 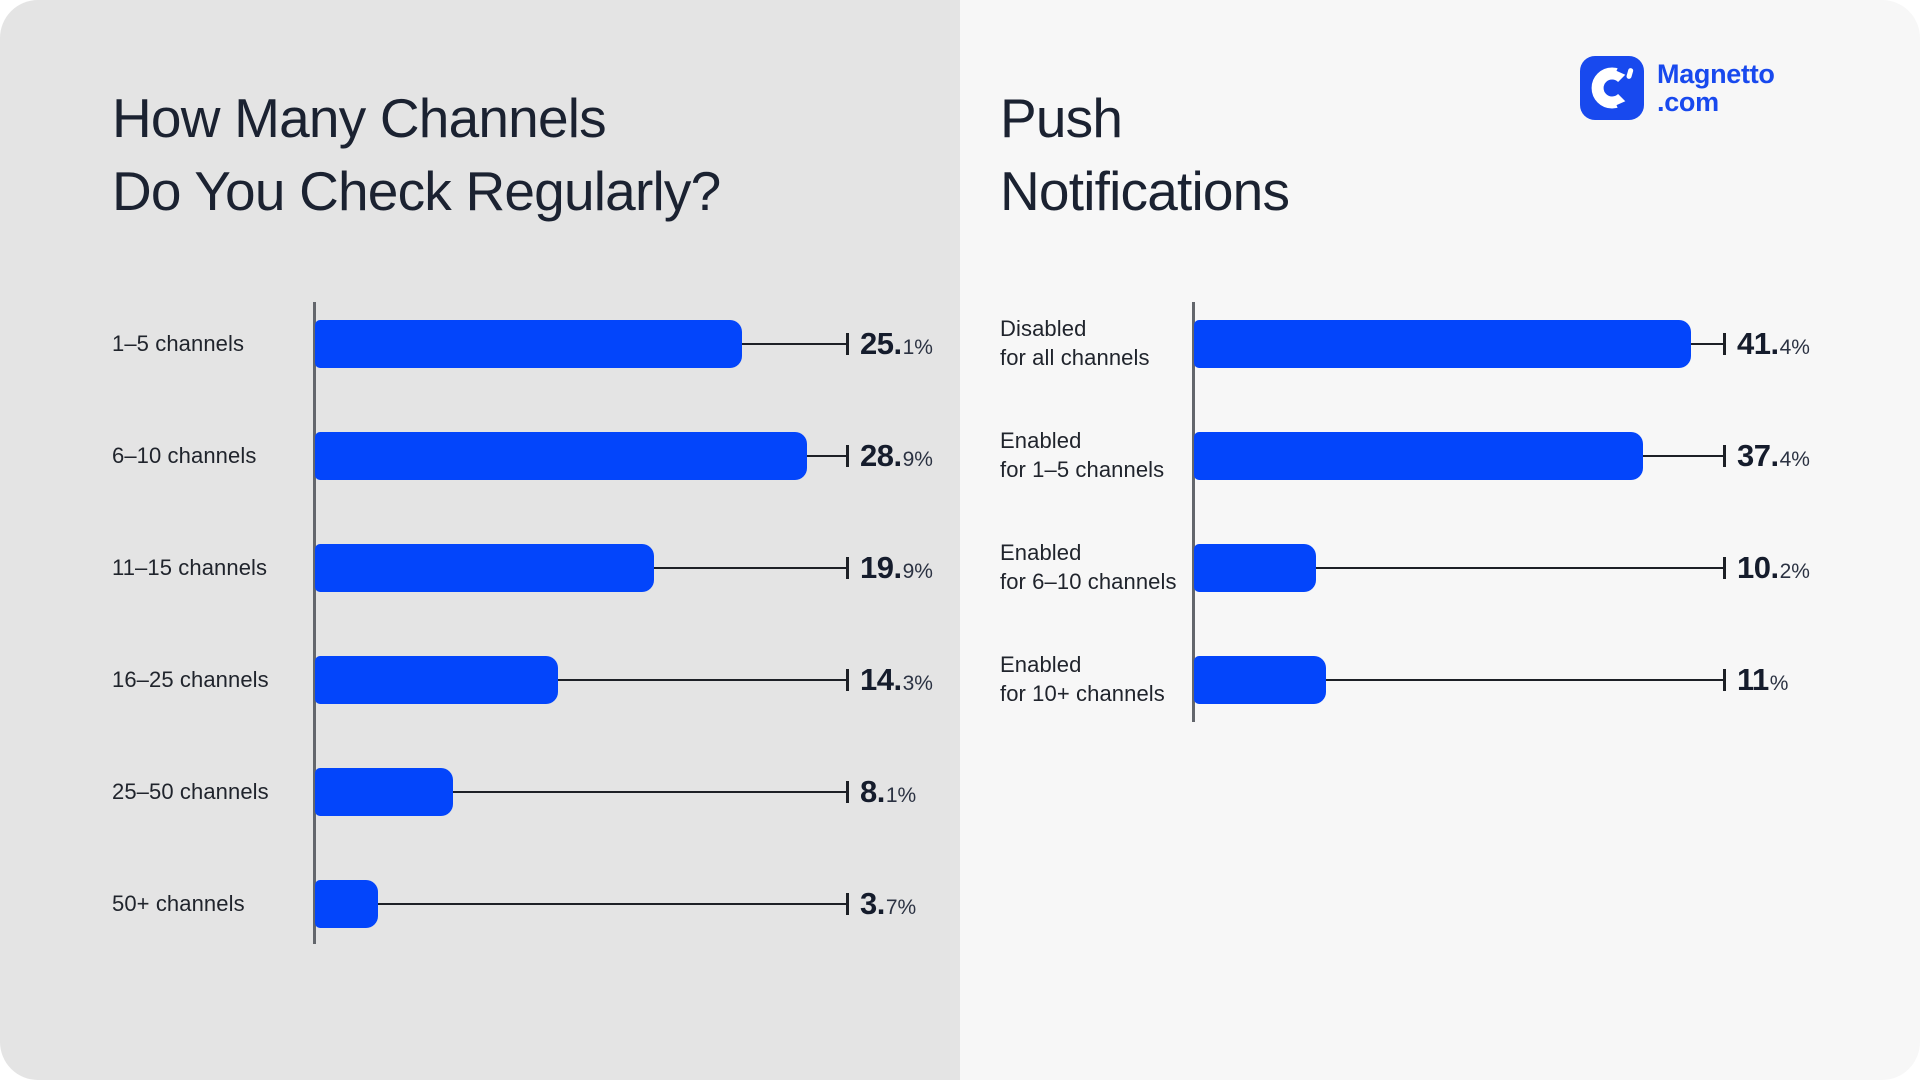 I want to click on value-label: 8. 1%, so click(x=888, y=791).